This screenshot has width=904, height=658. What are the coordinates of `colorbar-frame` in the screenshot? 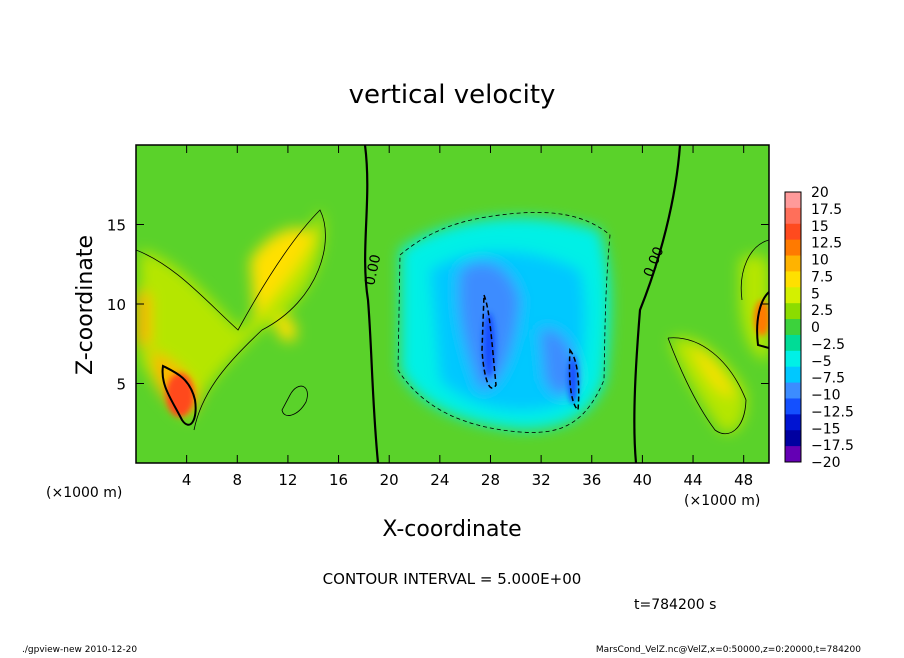 It's located at (793, 327).